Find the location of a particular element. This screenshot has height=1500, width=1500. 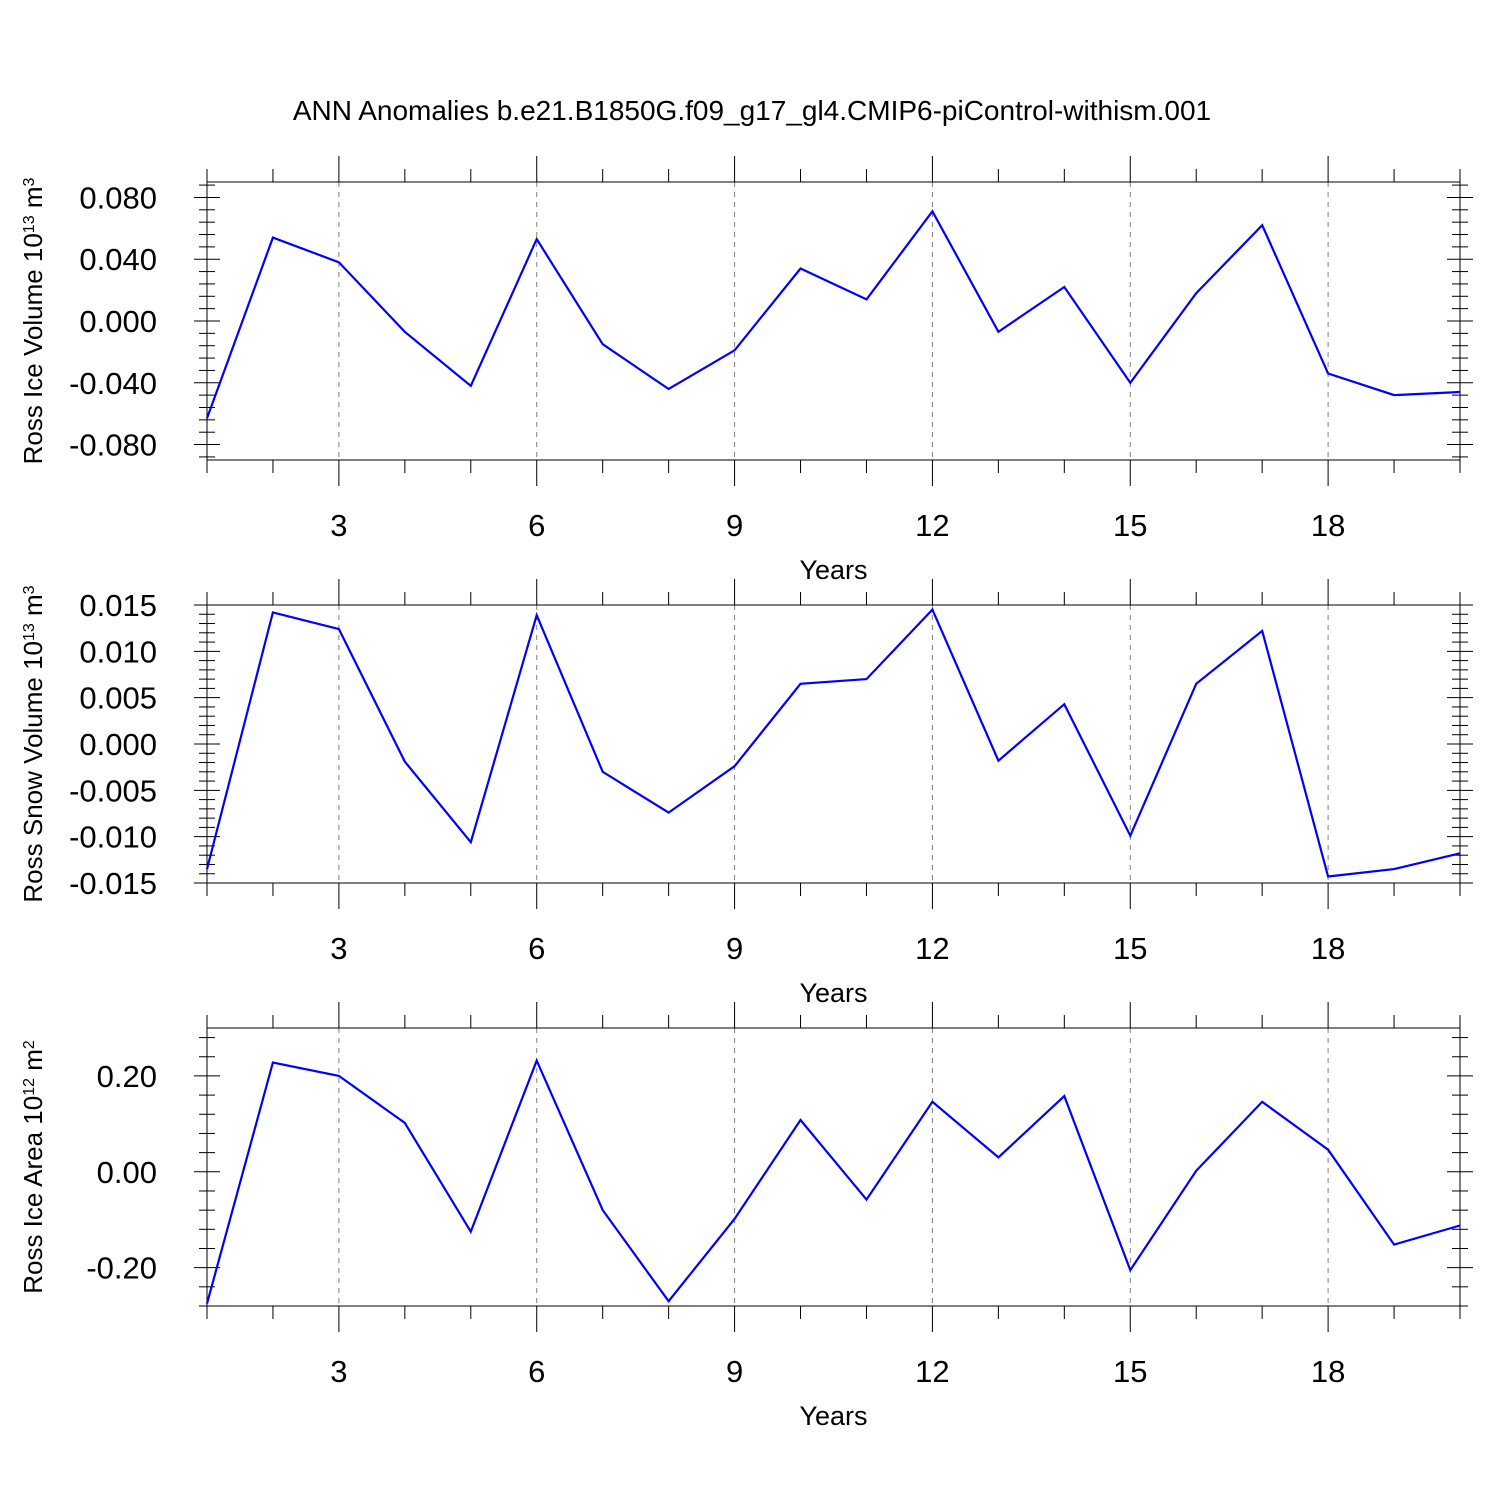

y-axis-label-exponent: 12 is located at coordinates (29, 1087).